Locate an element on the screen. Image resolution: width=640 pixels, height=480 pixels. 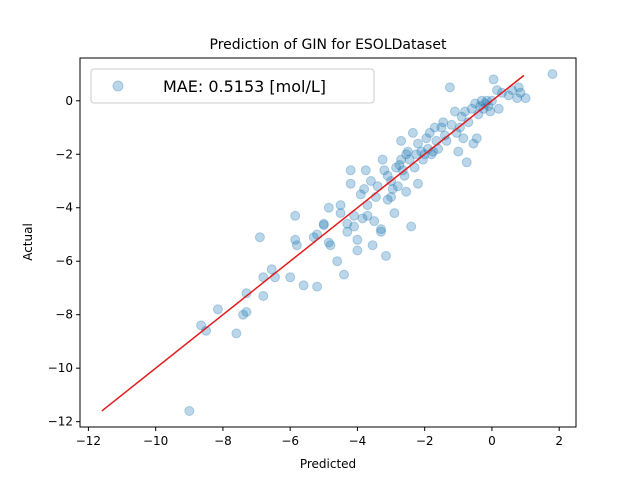
x-tick-label: −2 is located at coordinates (425, 441).